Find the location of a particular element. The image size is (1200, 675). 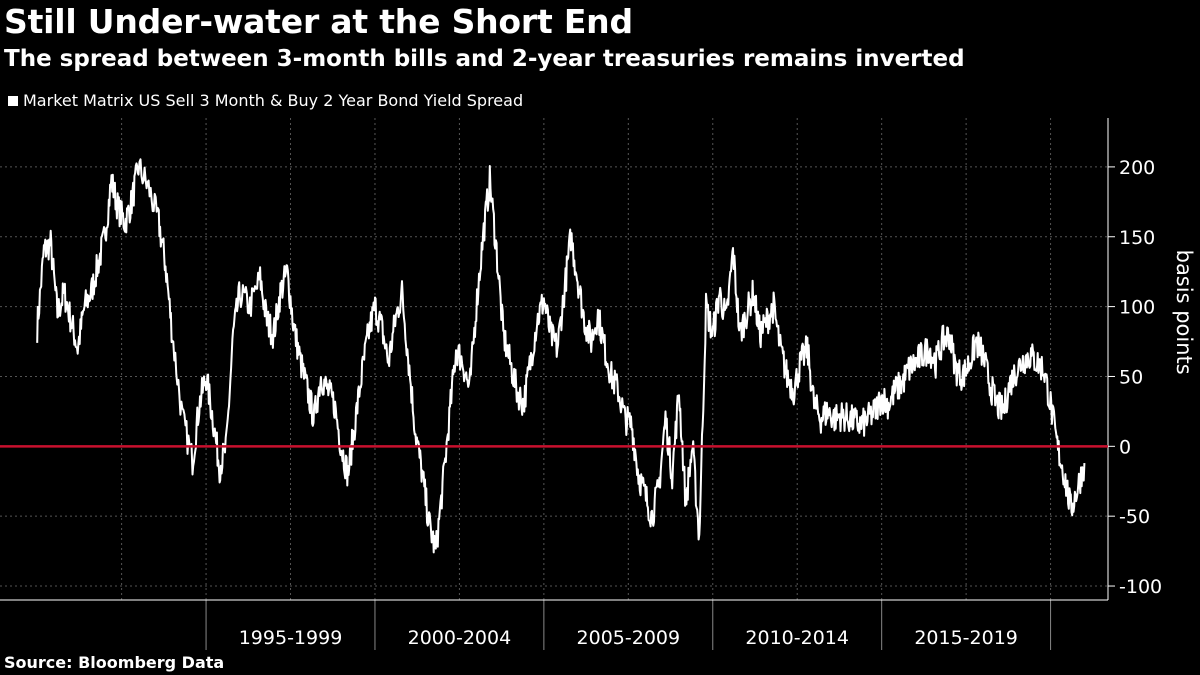

x-period-label: 2005-2009 is located at coordinates (629, 638).